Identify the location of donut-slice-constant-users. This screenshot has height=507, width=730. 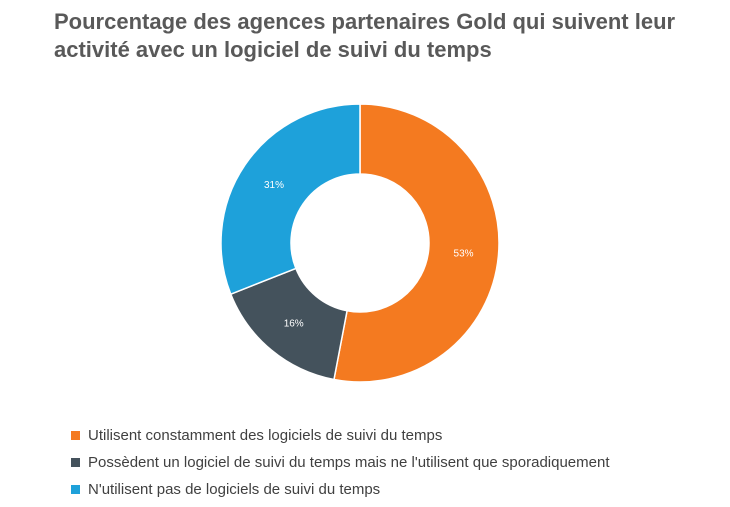
(416, 243).